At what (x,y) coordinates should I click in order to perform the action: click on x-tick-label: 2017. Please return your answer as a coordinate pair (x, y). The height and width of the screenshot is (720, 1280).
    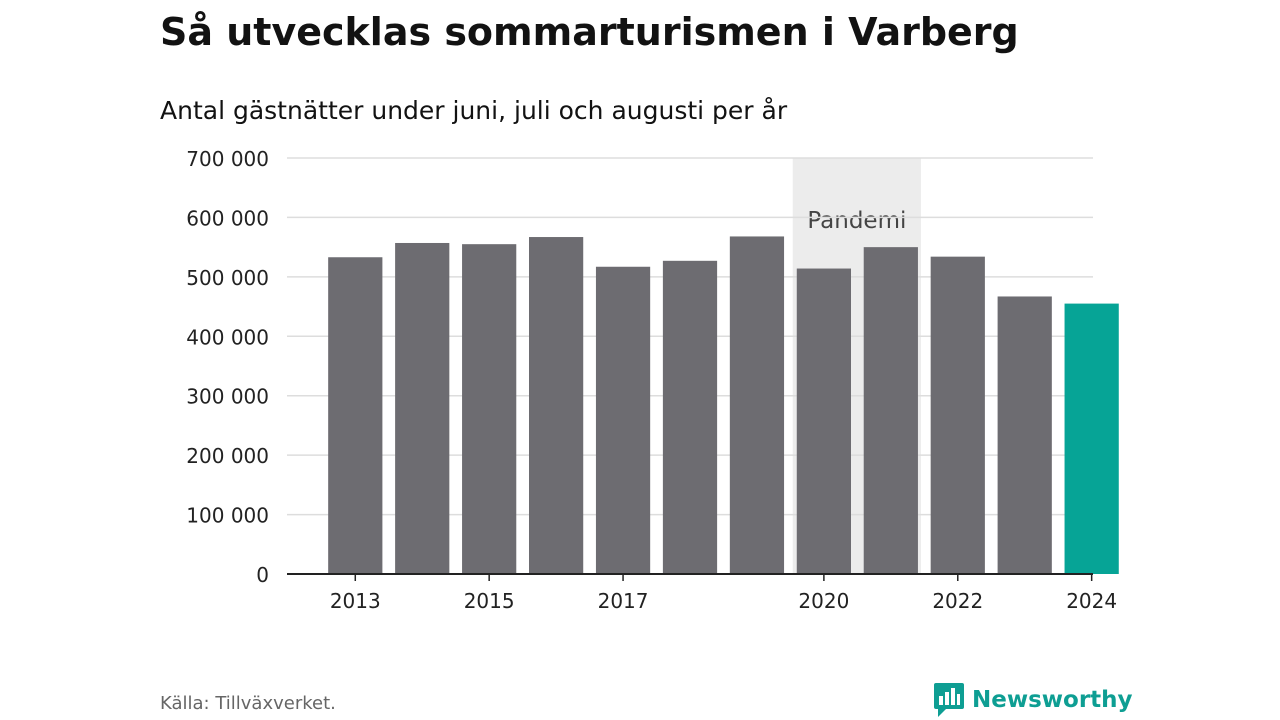
    Looking at the image, I should click on (623, 601).